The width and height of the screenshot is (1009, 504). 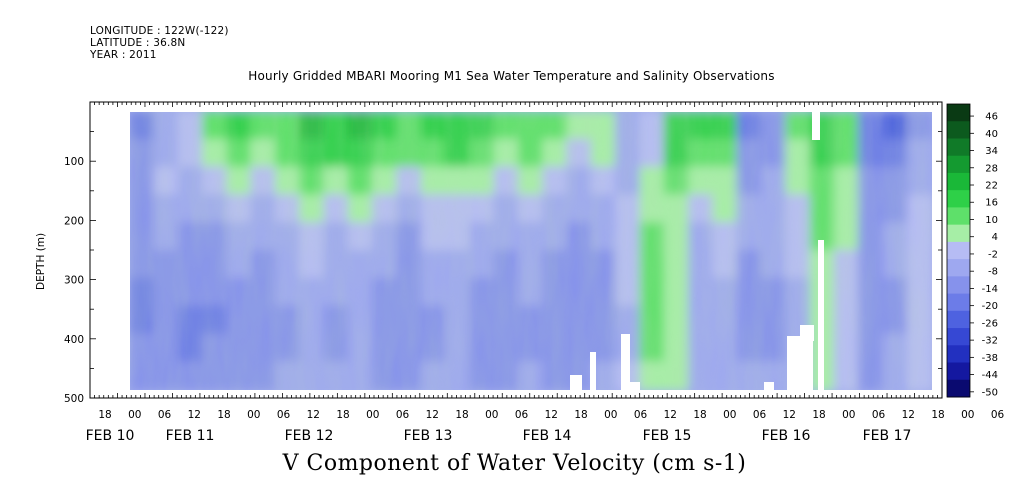 I want to click on colorbar-label: 46, so click(x=991, y=117).